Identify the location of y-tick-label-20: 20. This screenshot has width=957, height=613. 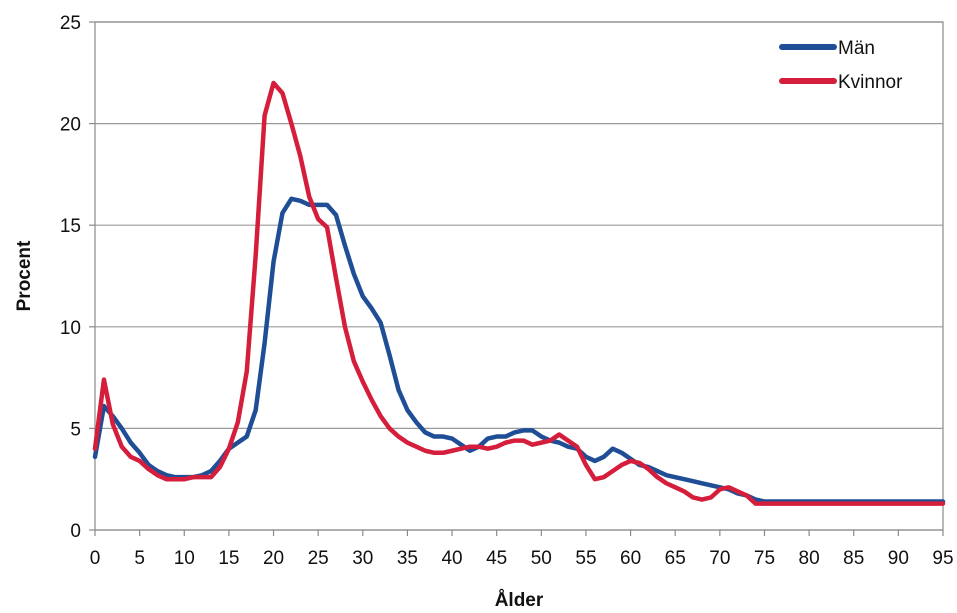
(70, 125).